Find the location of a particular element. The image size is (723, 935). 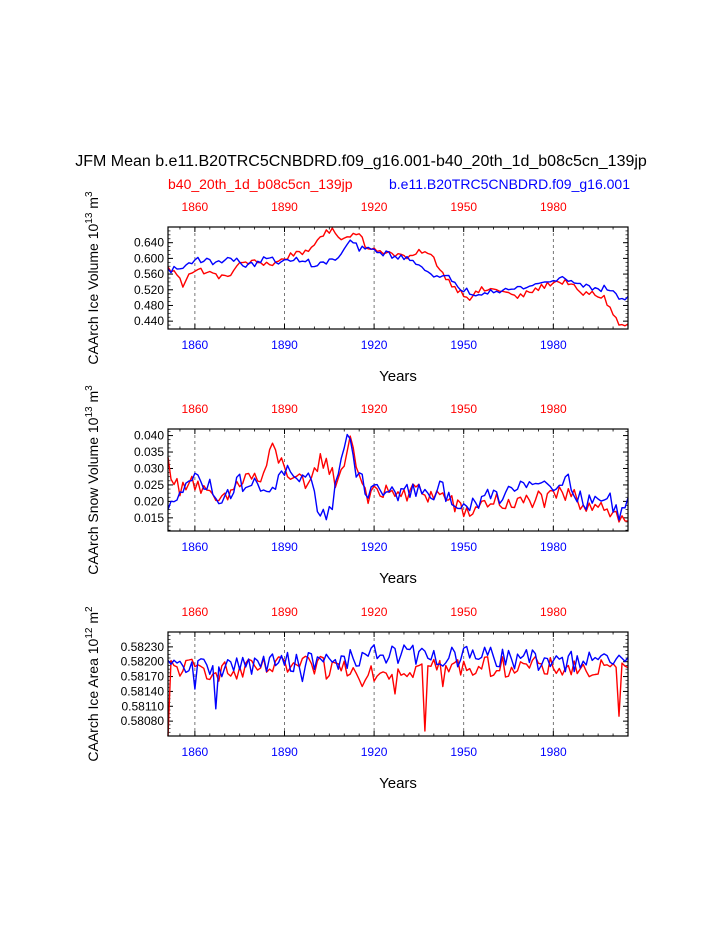

legend-red-label: b40_20th_1d_b08c5cn_139jp is located at coordinates (260, 184).